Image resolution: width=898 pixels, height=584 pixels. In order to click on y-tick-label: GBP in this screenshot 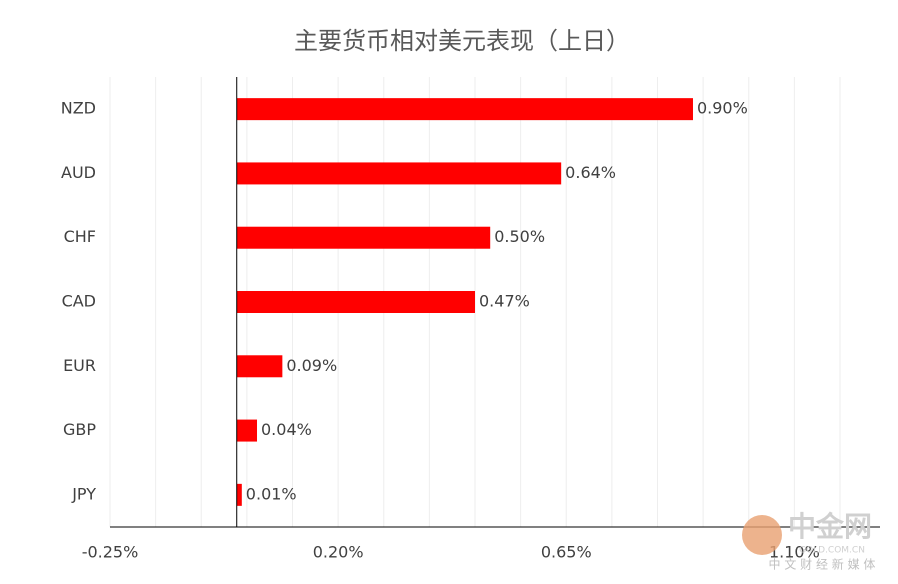, I will do `click(79, 429)`.